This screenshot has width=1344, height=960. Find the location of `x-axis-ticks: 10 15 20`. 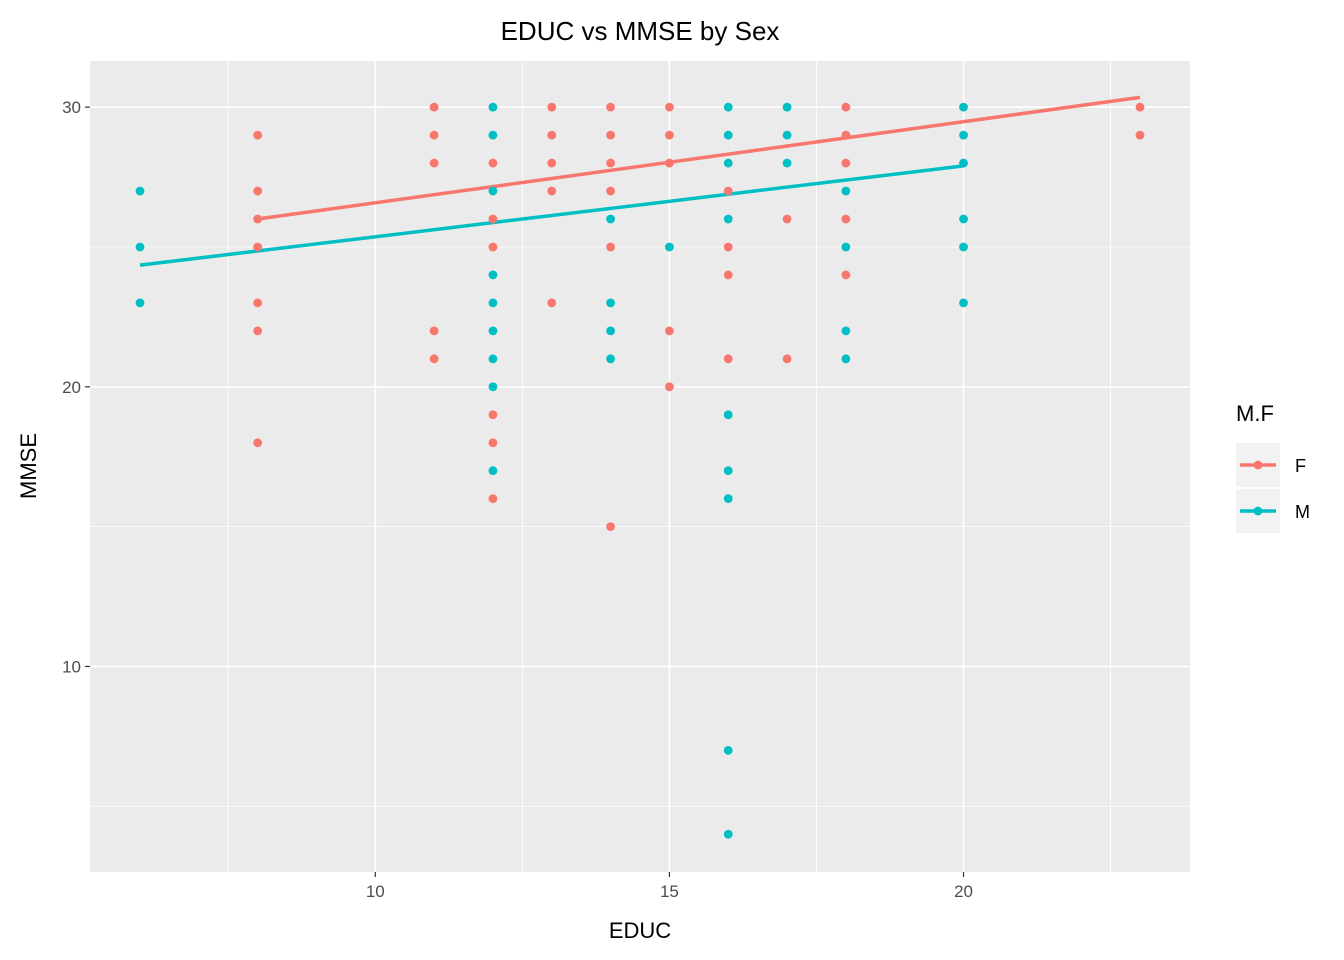

x-axis-ticks: 10 15 20 is located at coordinates (669, 886).